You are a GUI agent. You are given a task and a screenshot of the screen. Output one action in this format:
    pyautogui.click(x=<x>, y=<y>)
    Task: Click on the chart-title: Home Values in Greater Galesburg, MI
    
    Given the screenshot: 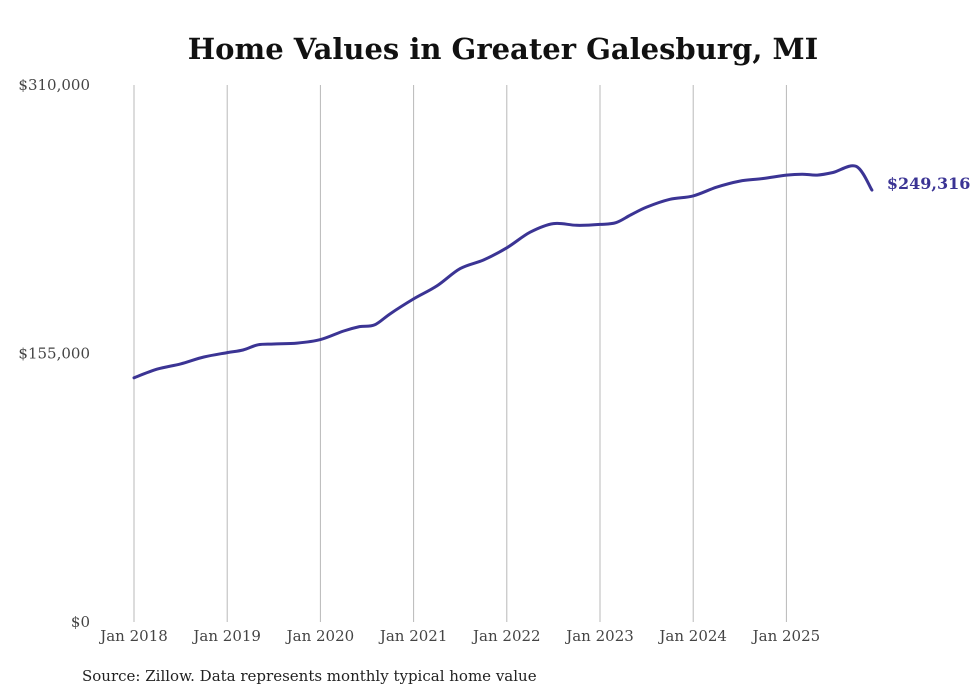 What is the action you would take?
    pyautogui.click(x=503, y=49)
    